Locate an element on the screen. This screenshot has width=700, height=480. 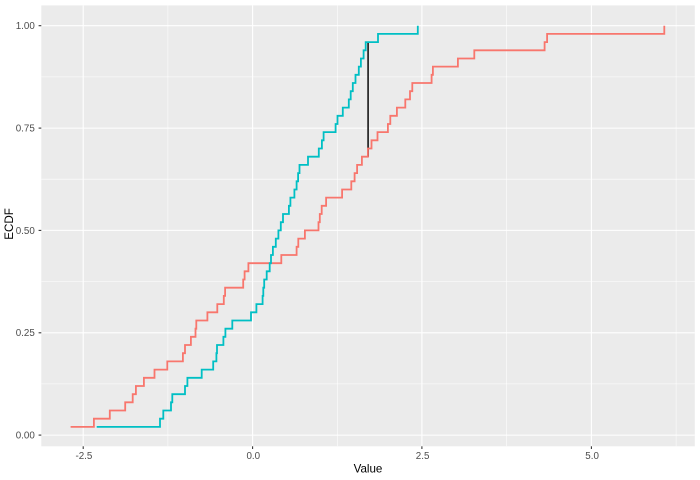
svg-text: ECDF is located at coordinates (9, 224).